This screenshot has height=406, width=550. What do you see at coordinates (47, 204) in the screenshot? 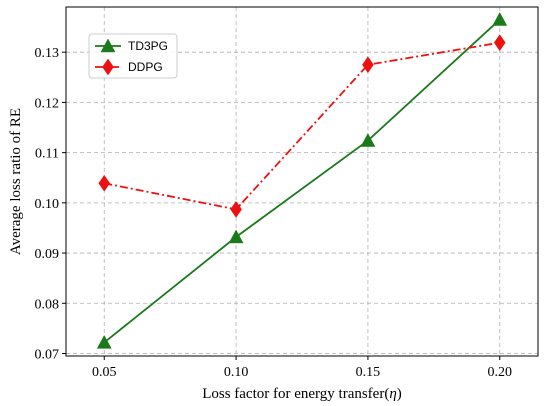
I see `y-tick-label: 0.10` at bounding box center [47, 204].